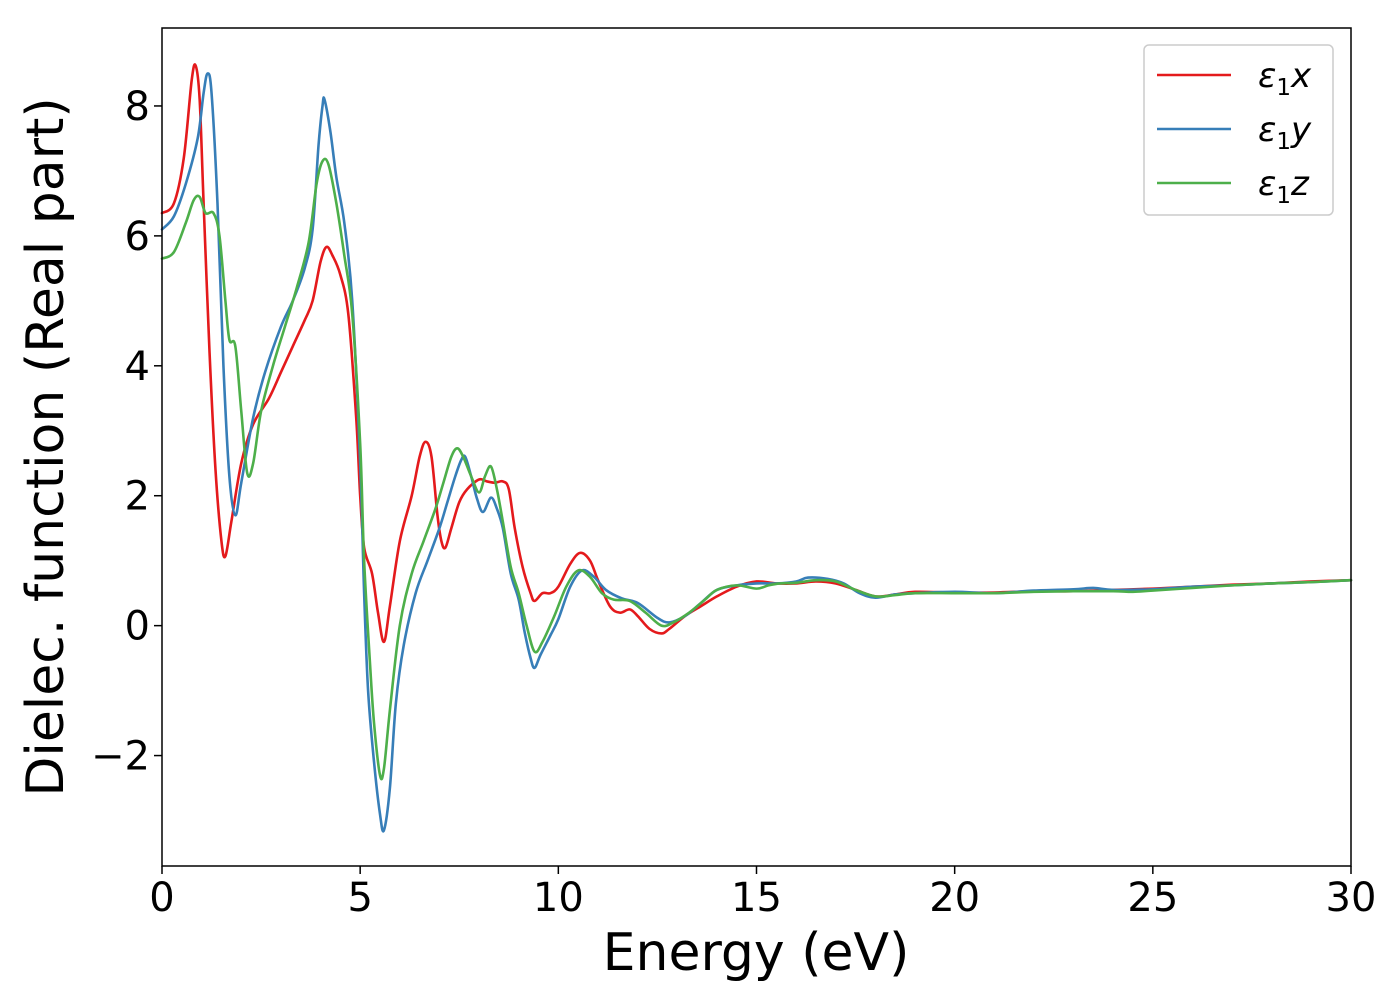 The image size is (1400, 1000). Describe the element at coordinates (1284, 186) in the screenshot. I see `legend-label-3: ε1z` at that location.